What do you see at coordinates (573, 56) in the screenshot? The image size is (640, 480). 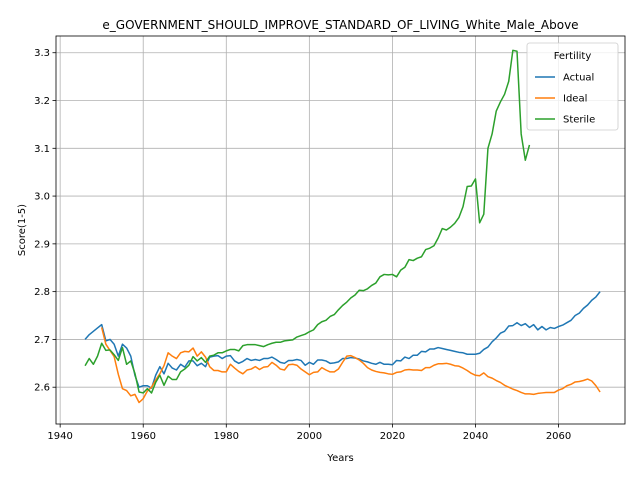 I see `legend-title: Fertility` at bounding box center [573, 56].